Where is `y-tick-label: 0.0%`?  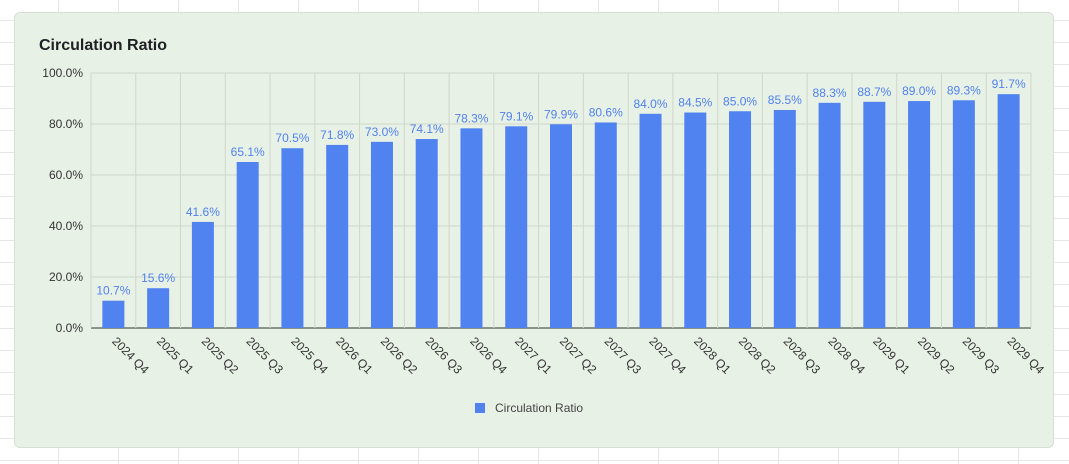 y-tick-label: 0.0% is located at coordinates (70, 328).